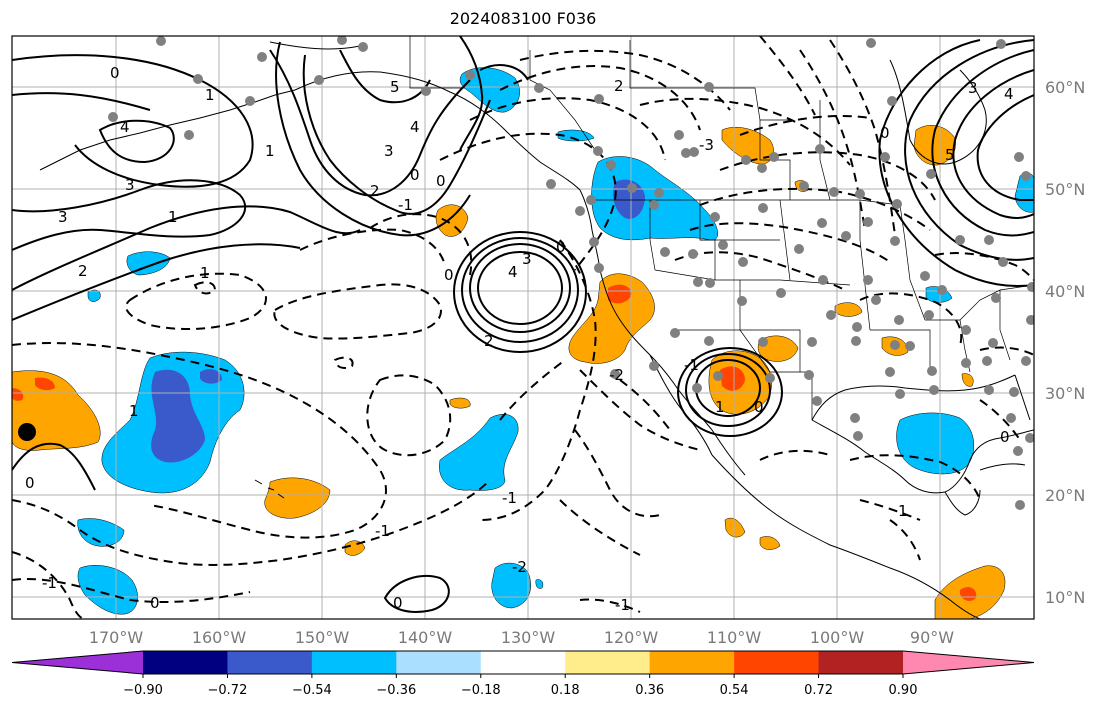 This screenshot has width=1105, height=712. Describe the element at coordinates (116, 637) in the screenshot. I see `lon-label-170w: 170°W` at that location.